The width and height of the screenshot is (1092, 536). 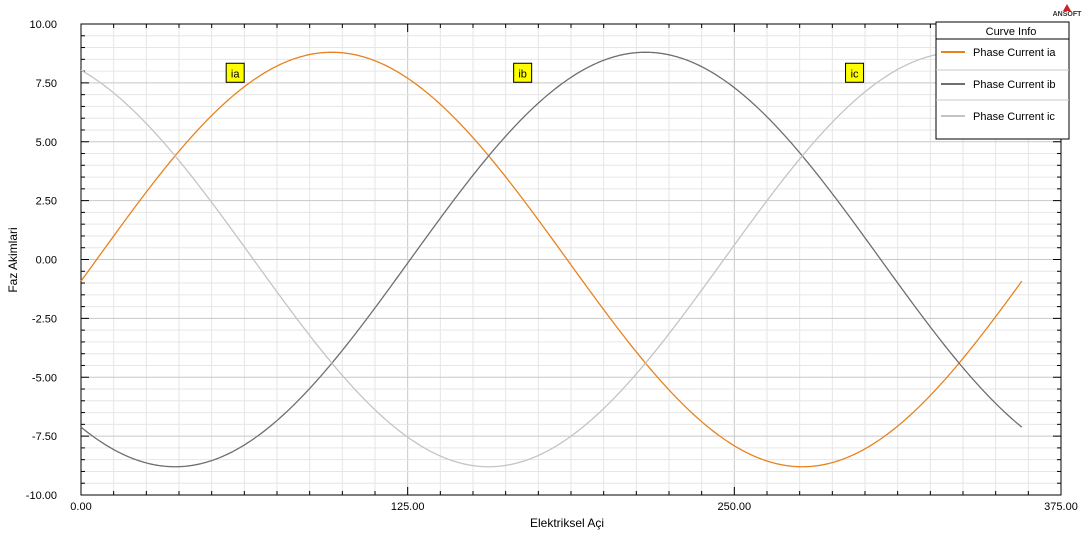 I want to click on marker-label: ic, so click(x=855, y=74).